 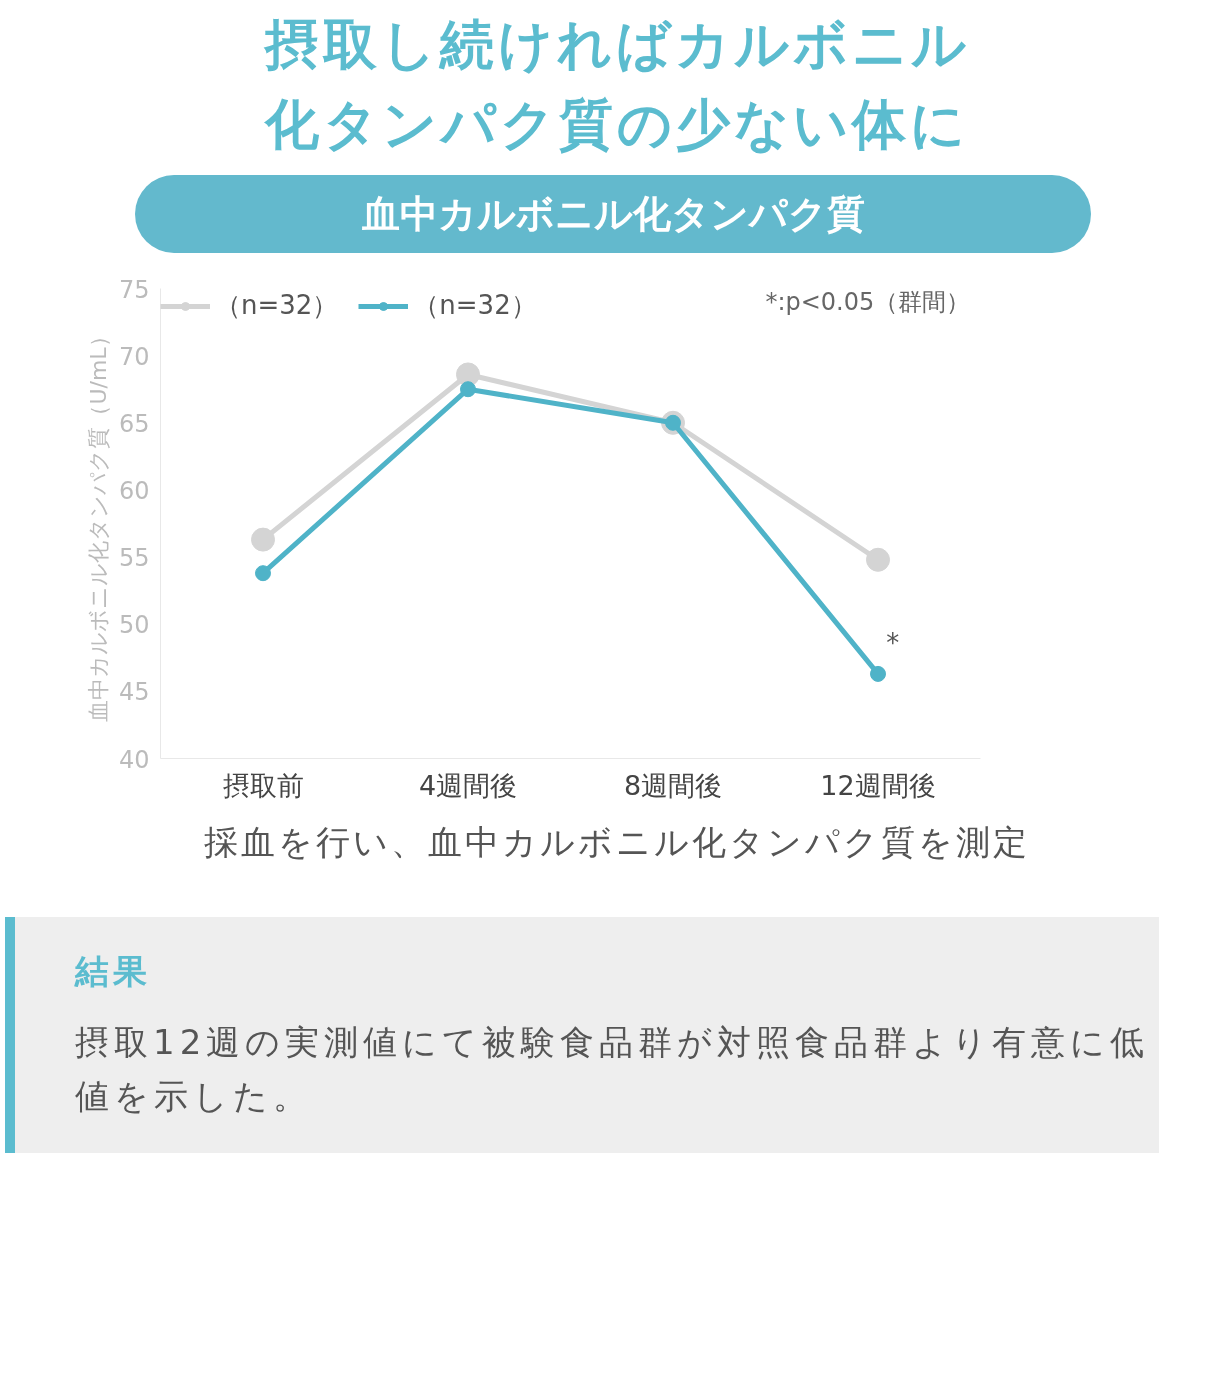 I want to click on y-tick-label: 60, so click(x=134, y=490).